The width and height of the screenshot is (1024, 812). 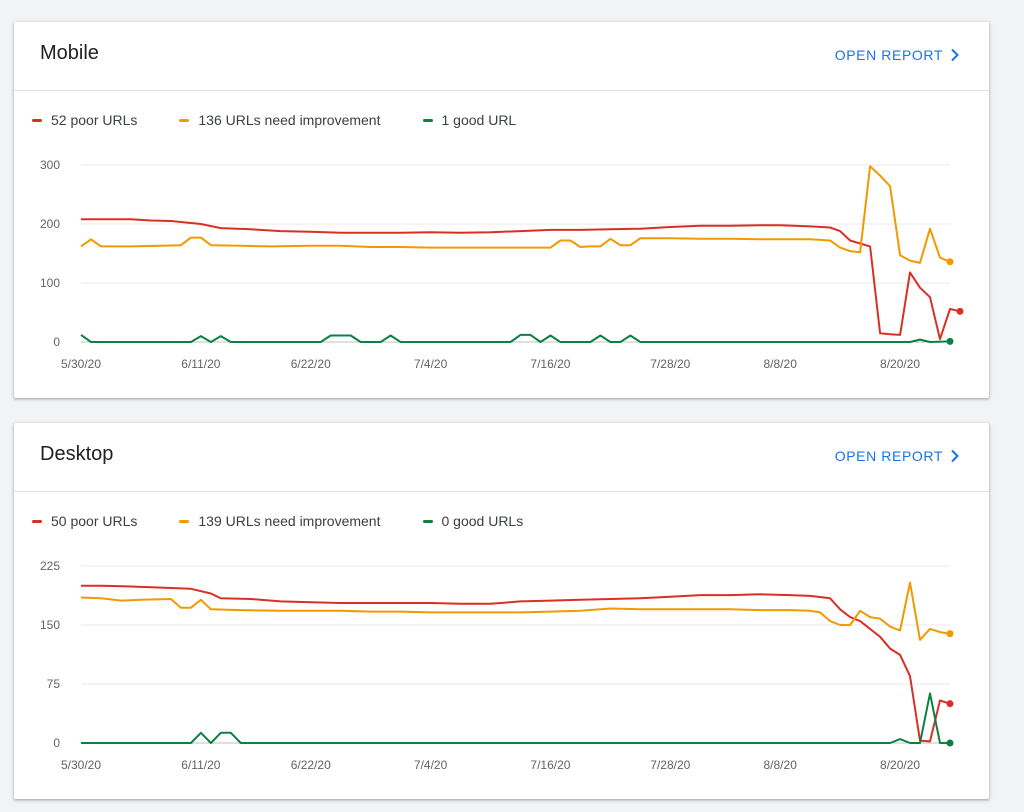 I want to click on legend-item-needs-improvement: 139 URLs need improvement, so click(x=280, y=521).